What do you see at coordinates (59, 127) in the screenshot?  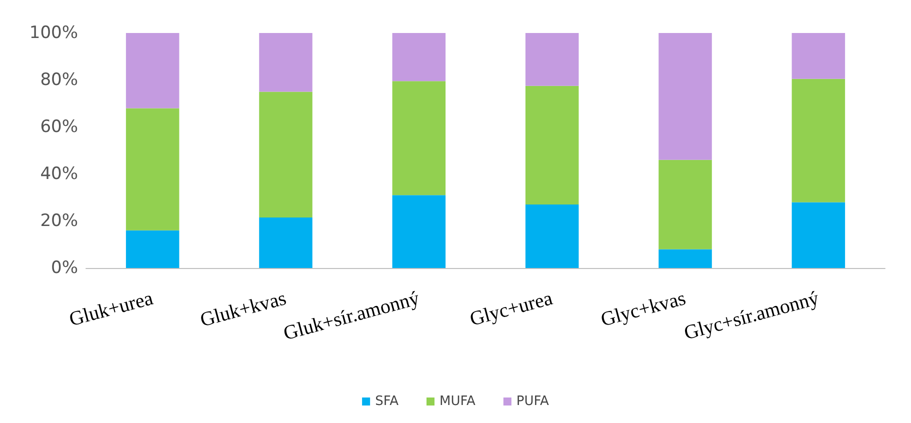 I see `y-tick-label: 60%` at bounding box center [59, 127].